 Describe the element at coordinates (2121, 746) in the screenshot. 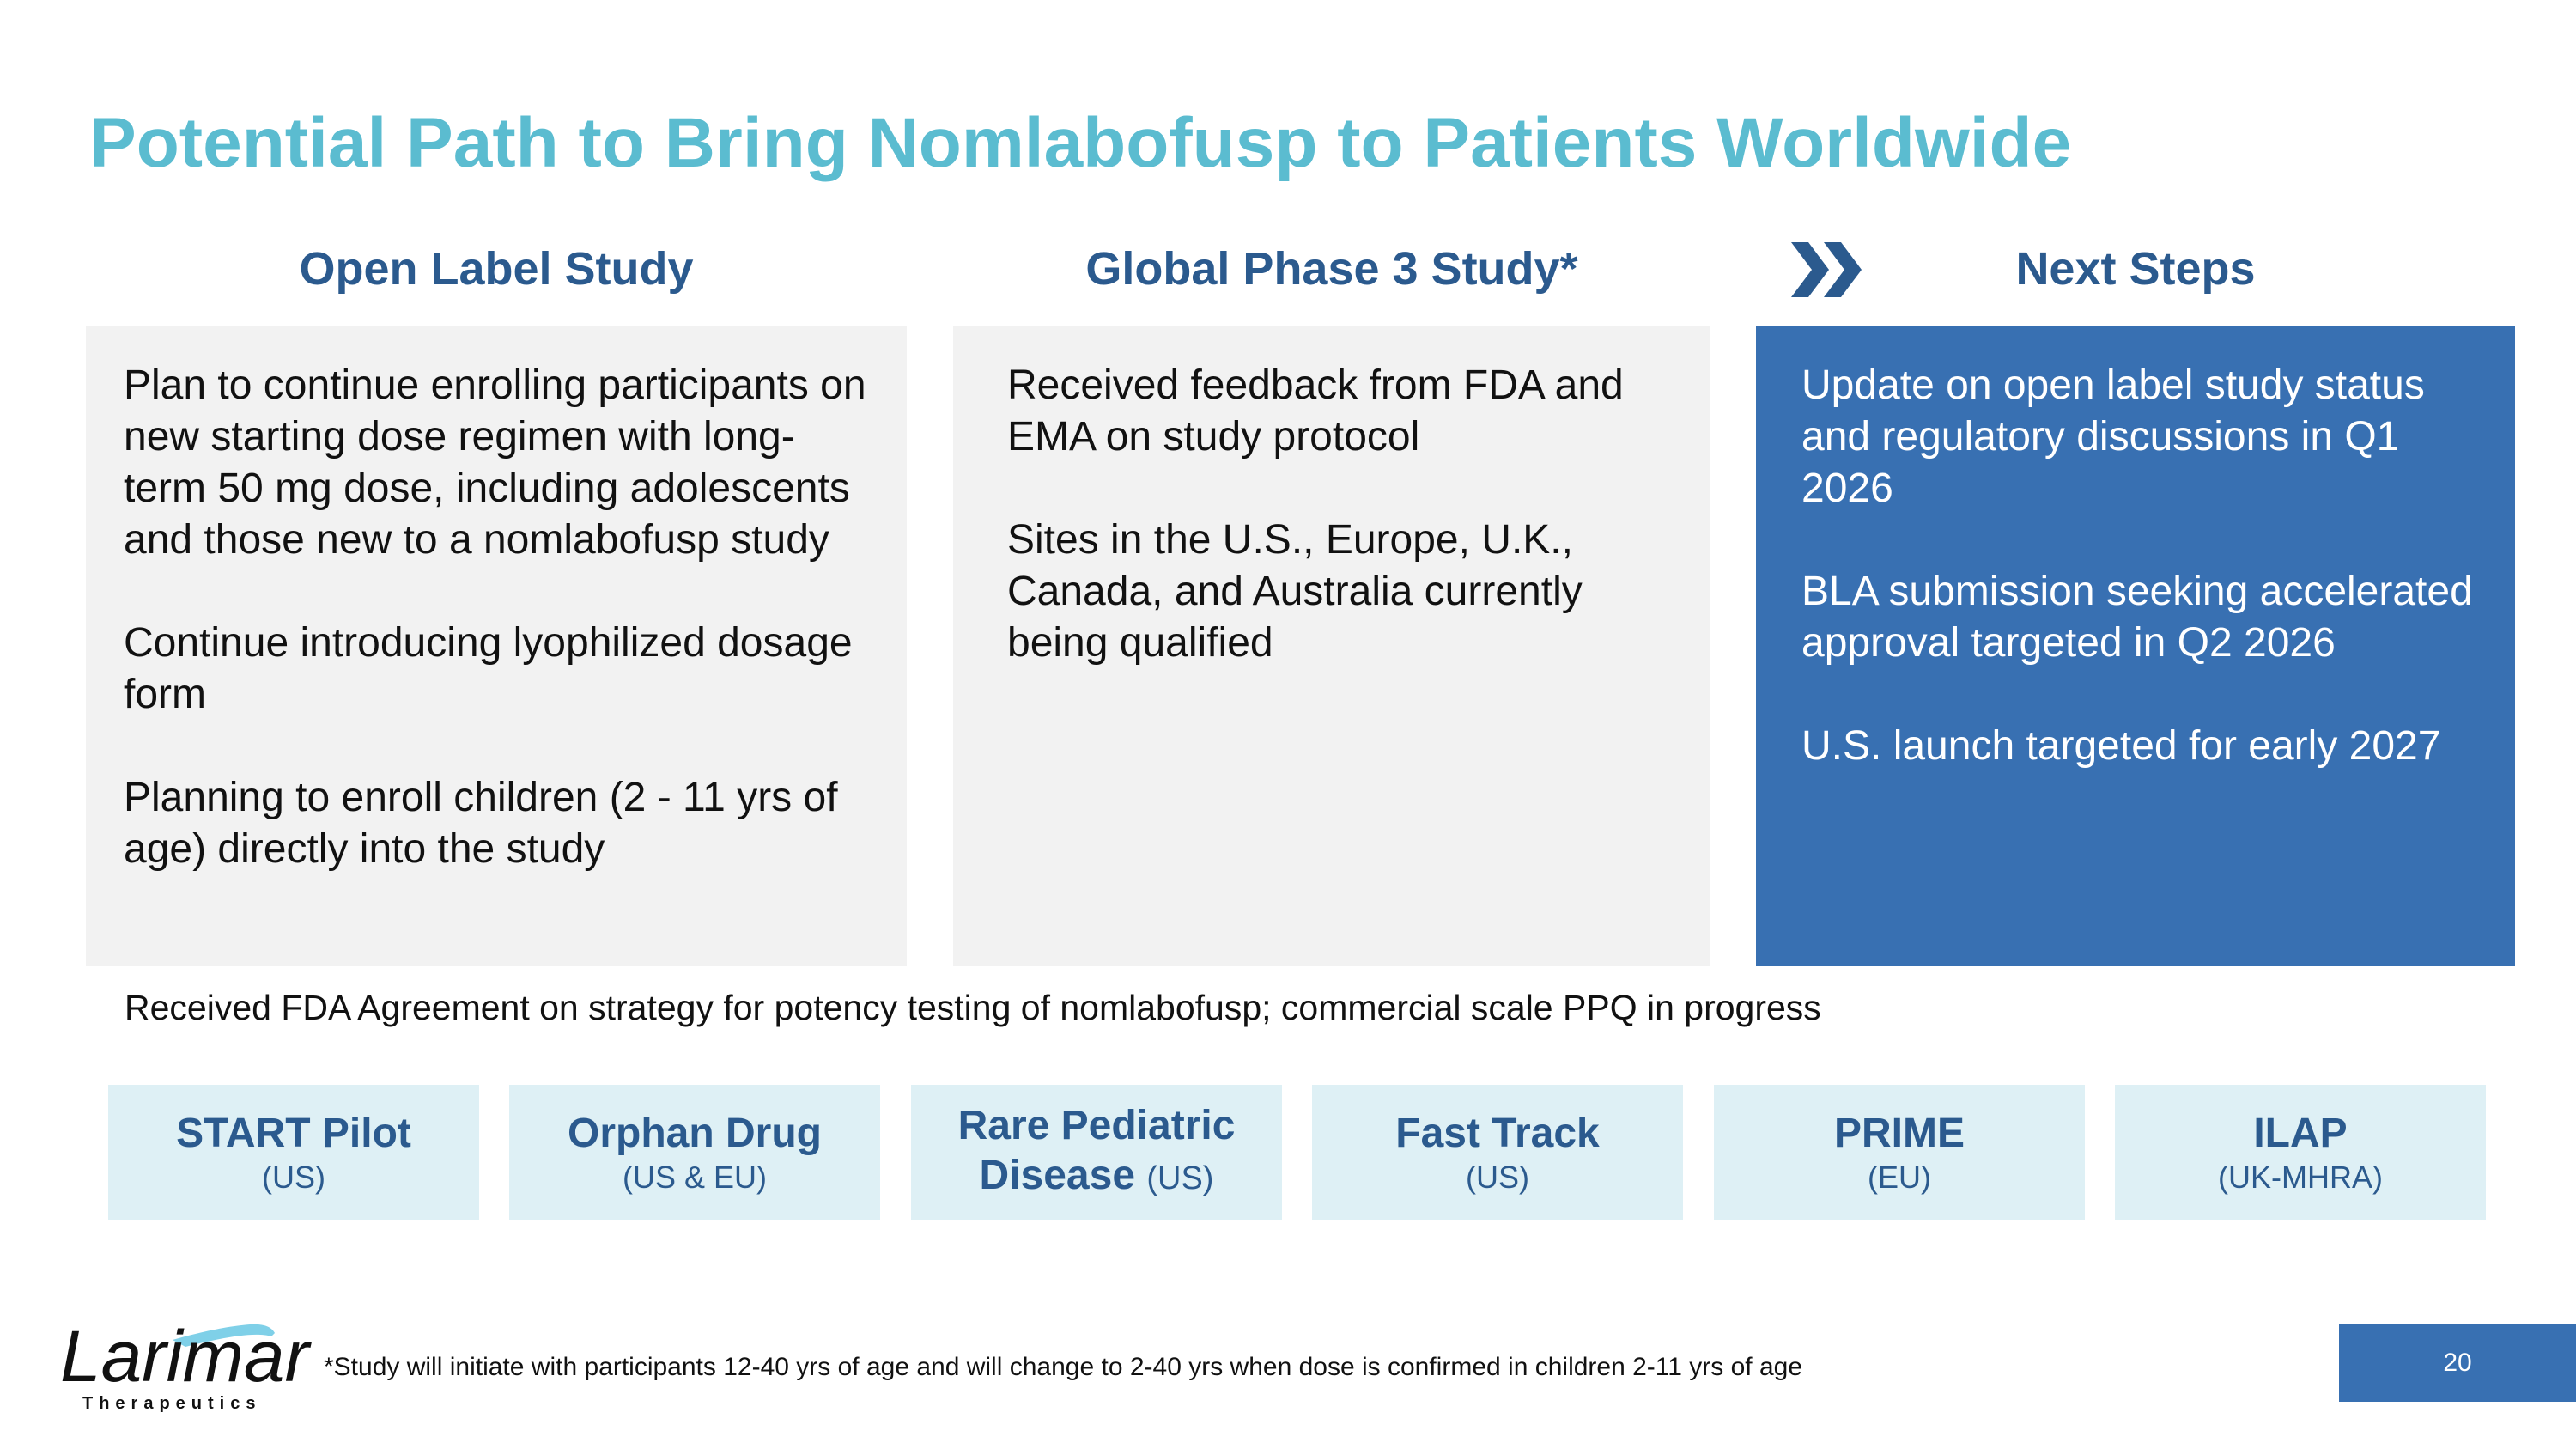

I see `paragraph: U.S. launch targeted for early 2027` at that location.